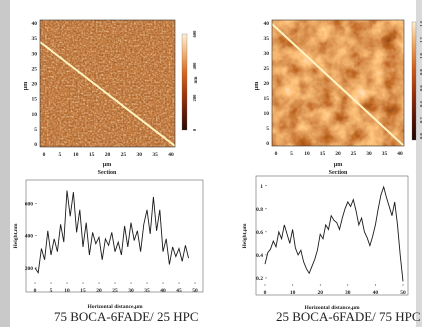  I want to click on afm-x-tick-label: 20, so click(108, 155).